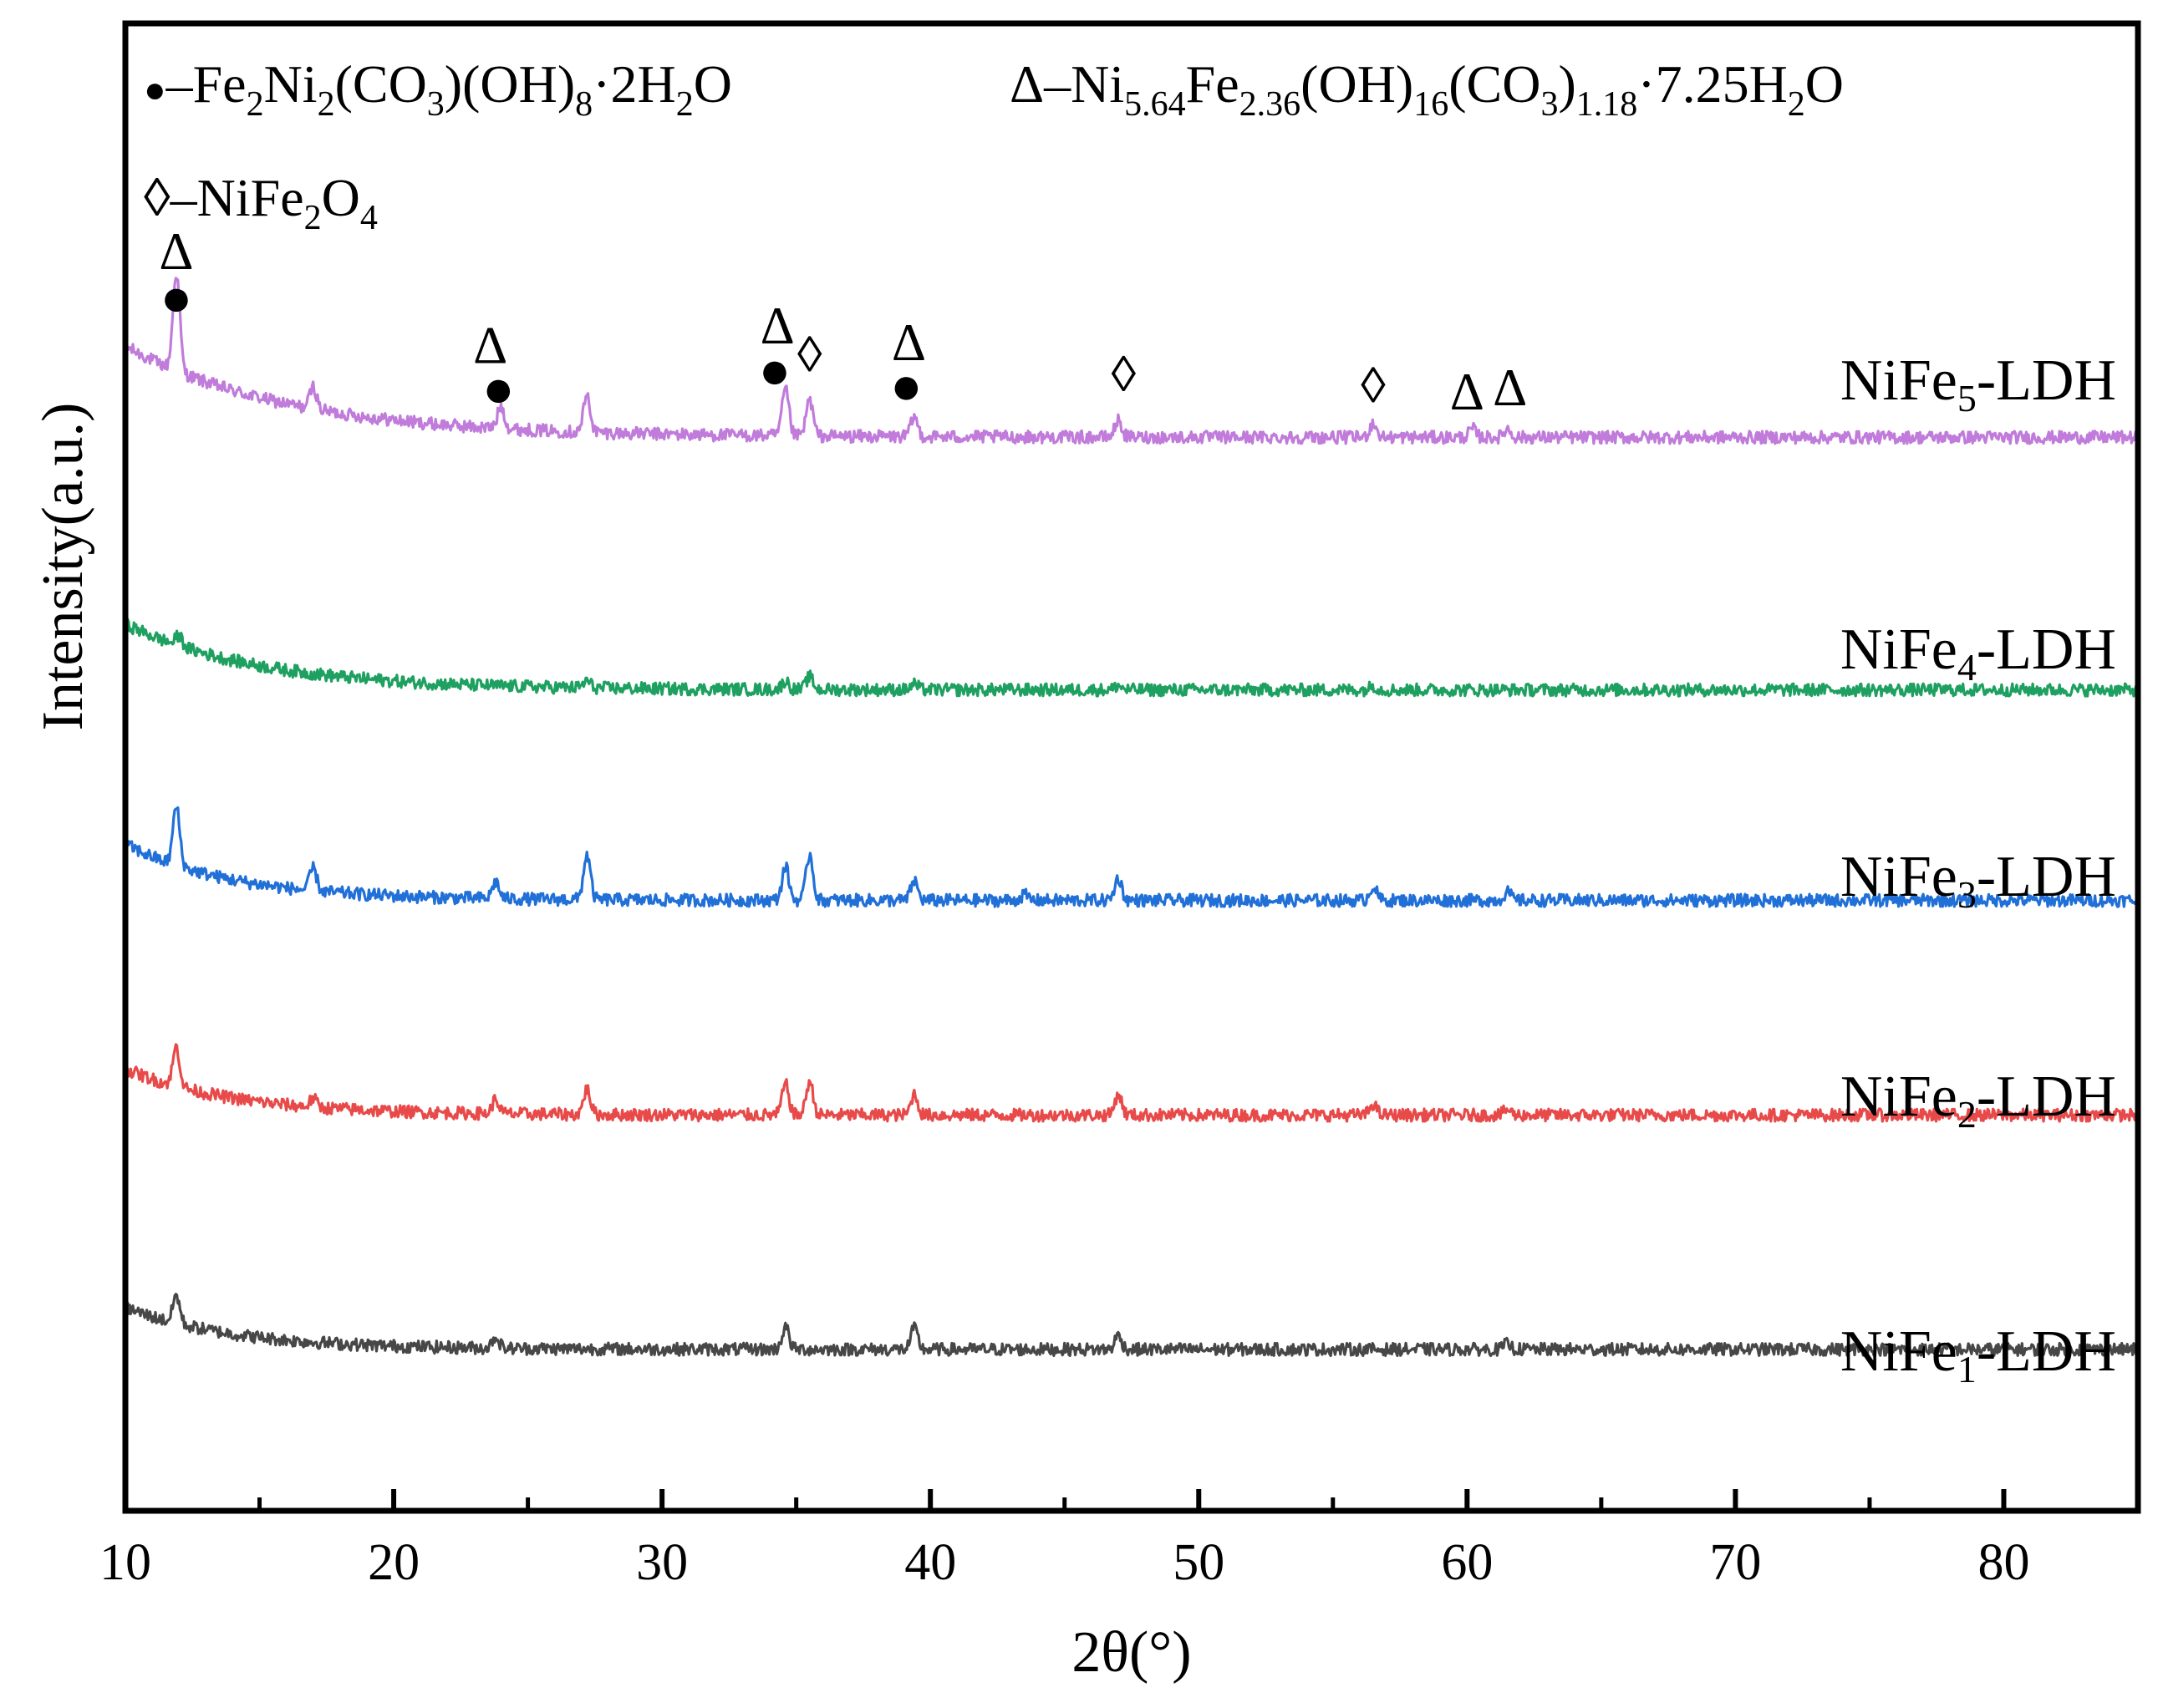  Describe the element at coordinates (1132, 857) in the screenshot. I see `trace-nife3-ldh` at that location.